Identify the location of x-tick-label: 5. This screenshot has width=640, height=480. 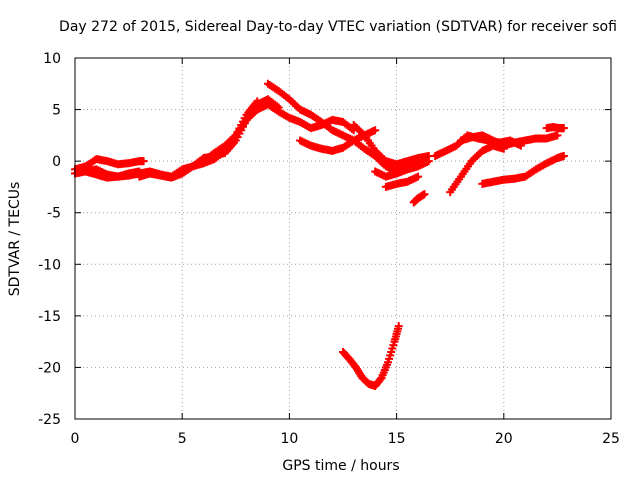
(182, 439).